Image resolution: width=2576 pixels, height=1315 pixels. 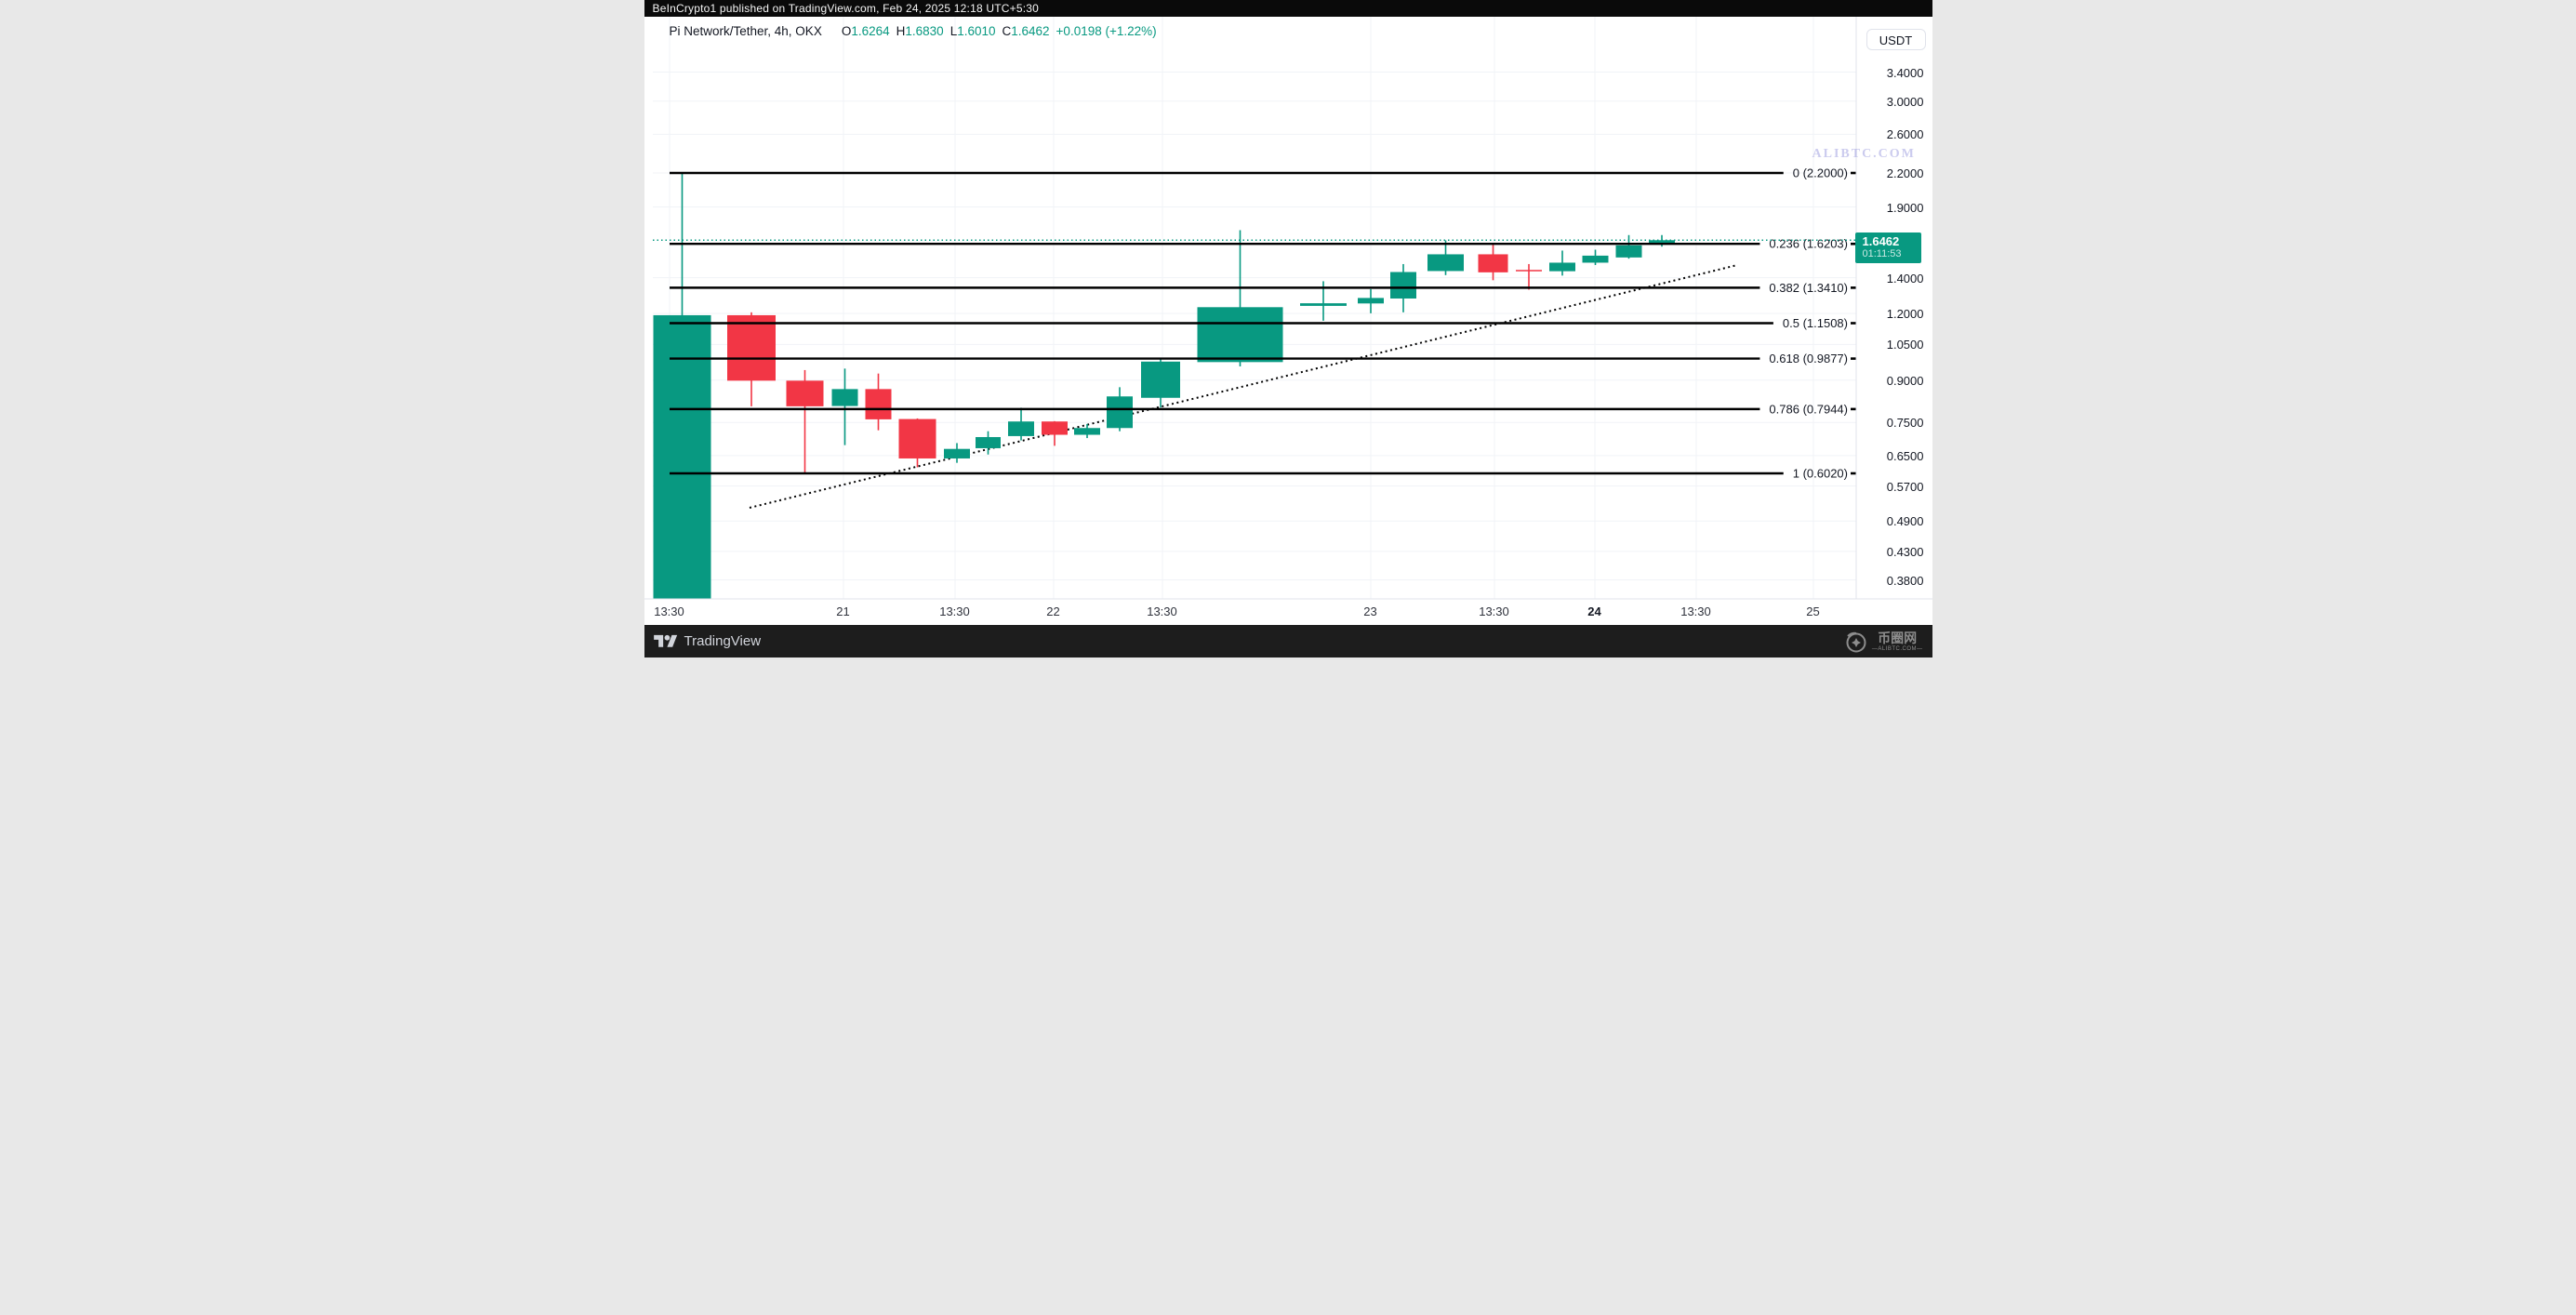 What do you see at coordinates (1814, 323) in the screenshot?
I see `fib-level-label: 0.5 (1.1508)` at bounding box center [1814, 323].